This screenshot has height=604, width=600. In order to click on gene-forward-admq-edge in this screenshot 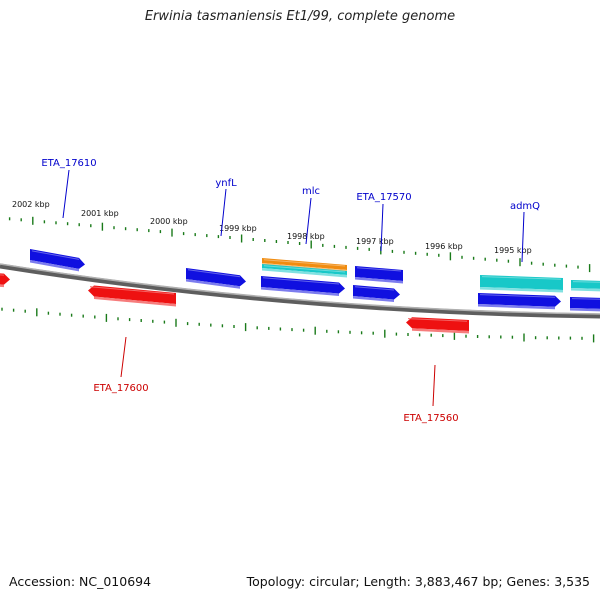, I will do `click(516, 307)`.